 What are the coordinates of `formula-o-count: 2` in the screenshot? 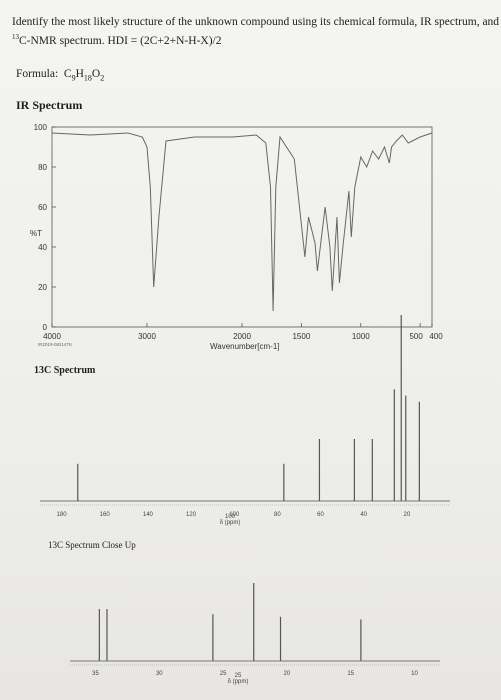 It's located at (102, 78).